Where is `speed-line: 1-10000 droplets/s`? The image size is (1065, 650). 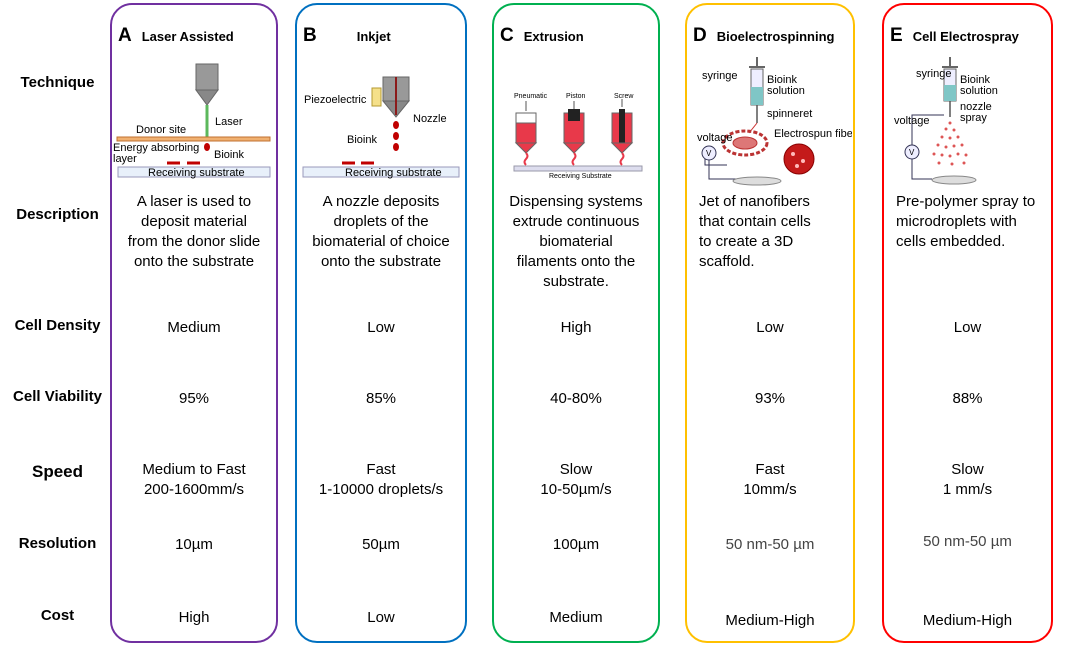 speed-line: 1-10000 droplets/s is located at coordinates (381, 489).